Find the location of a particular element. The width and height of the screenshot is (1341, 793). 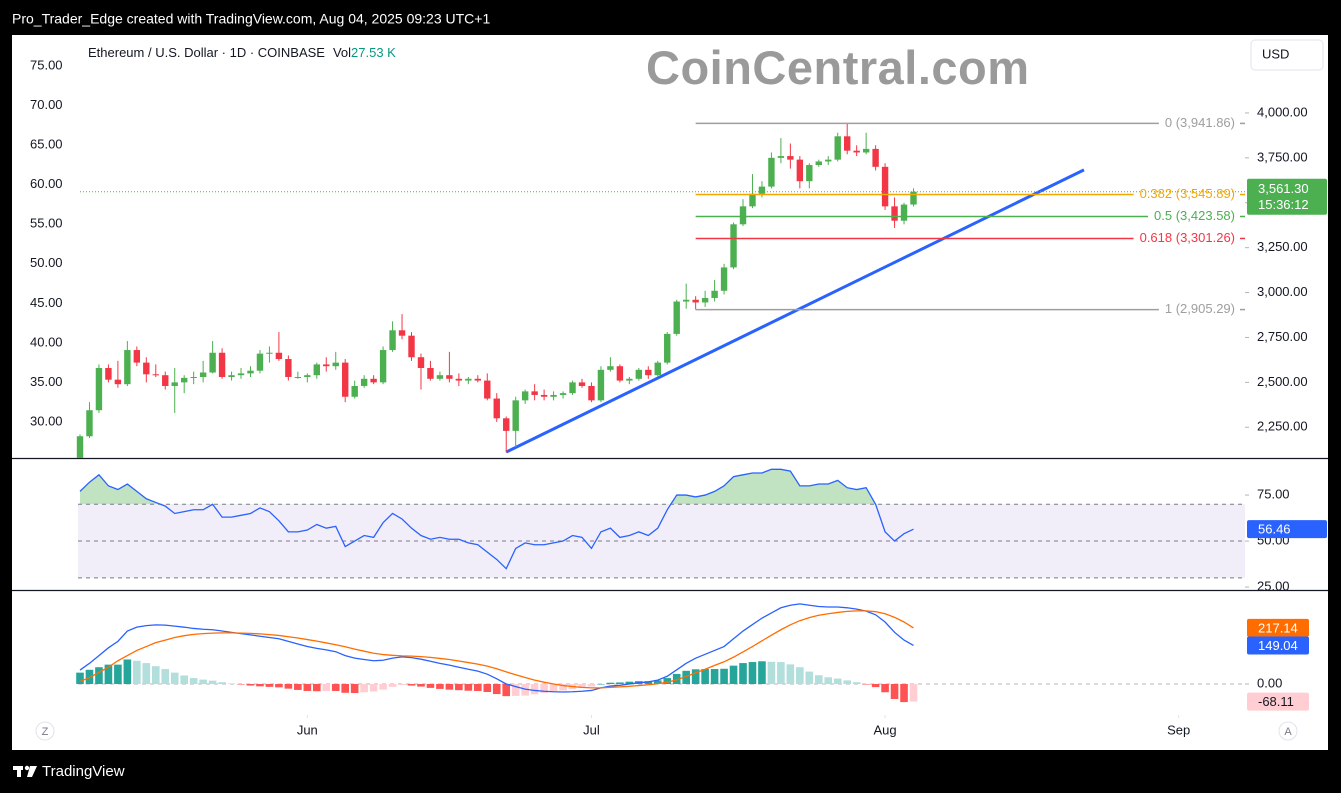

signal-tag is located at coordinates (1278, 627).